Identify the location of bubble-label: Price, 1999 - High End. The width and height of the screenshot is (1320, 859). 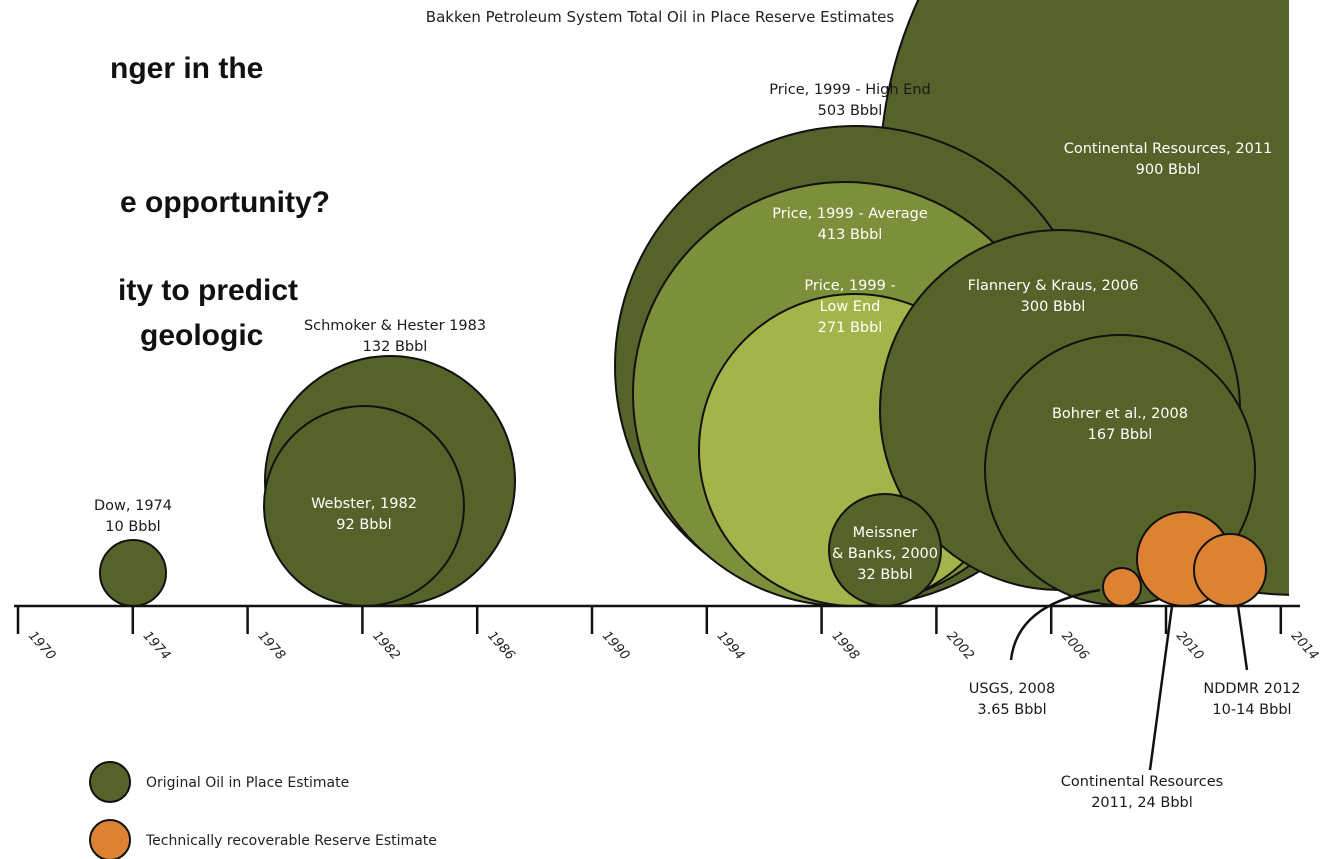
(849, 90).